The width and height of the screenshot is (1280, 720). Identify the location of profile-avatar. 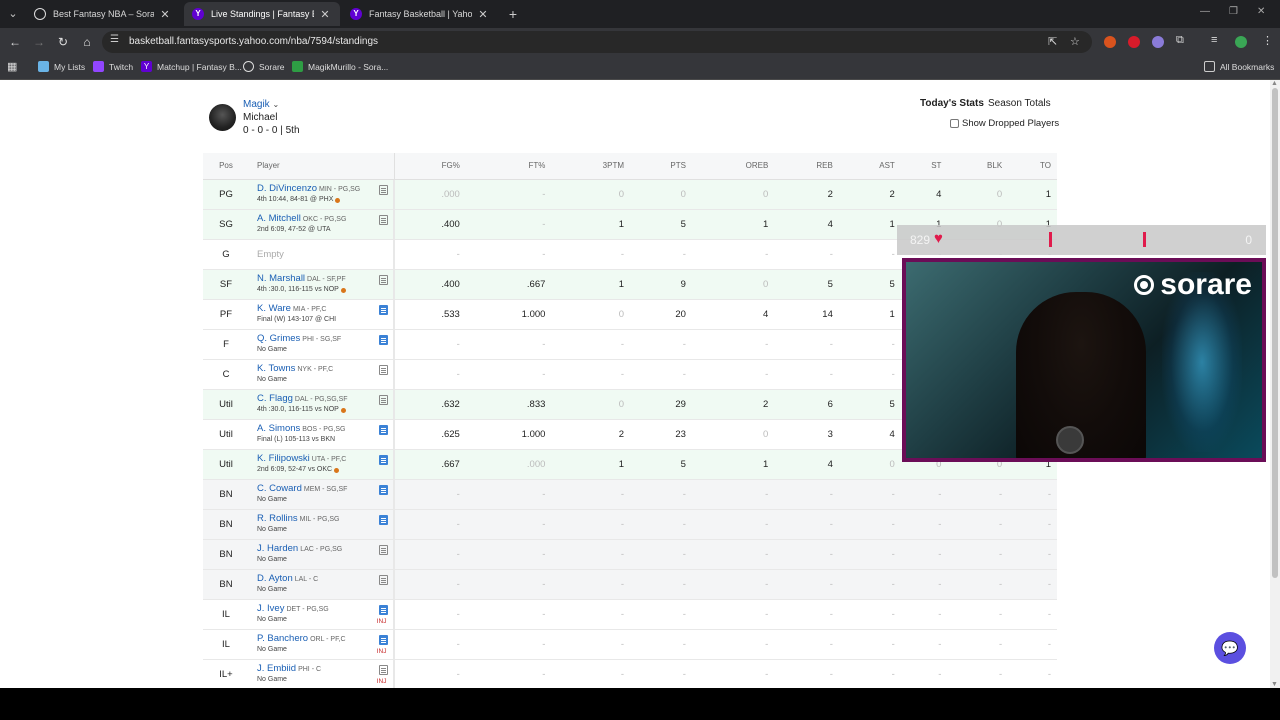
(1241, 42).